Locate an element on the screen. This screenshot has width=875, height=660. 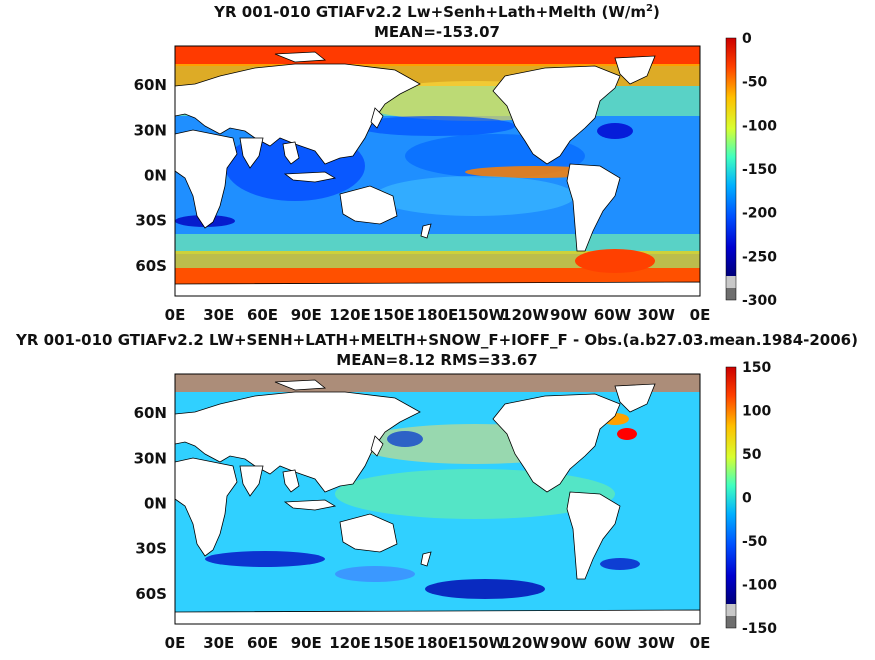
colorbar-1-labels: 0 -50 -100 -150 -200 -250 -300 is located at coordinates (759, 170).